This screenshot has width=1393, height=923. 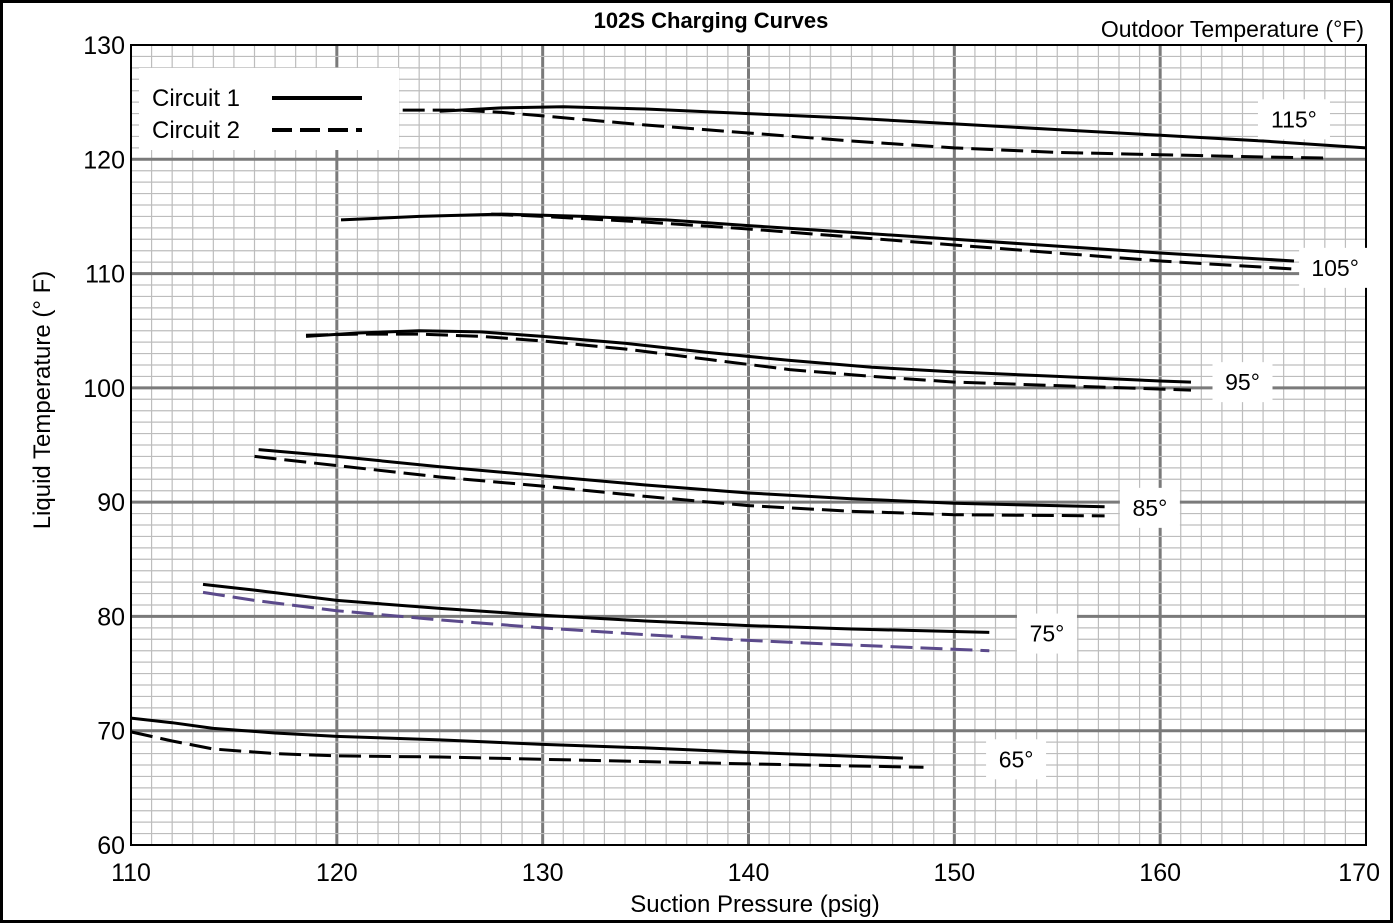 What do you see at coordinates (337, 873) in the screenshot?
I see `x-tick-label: 120` at bounding box center [337, 873].